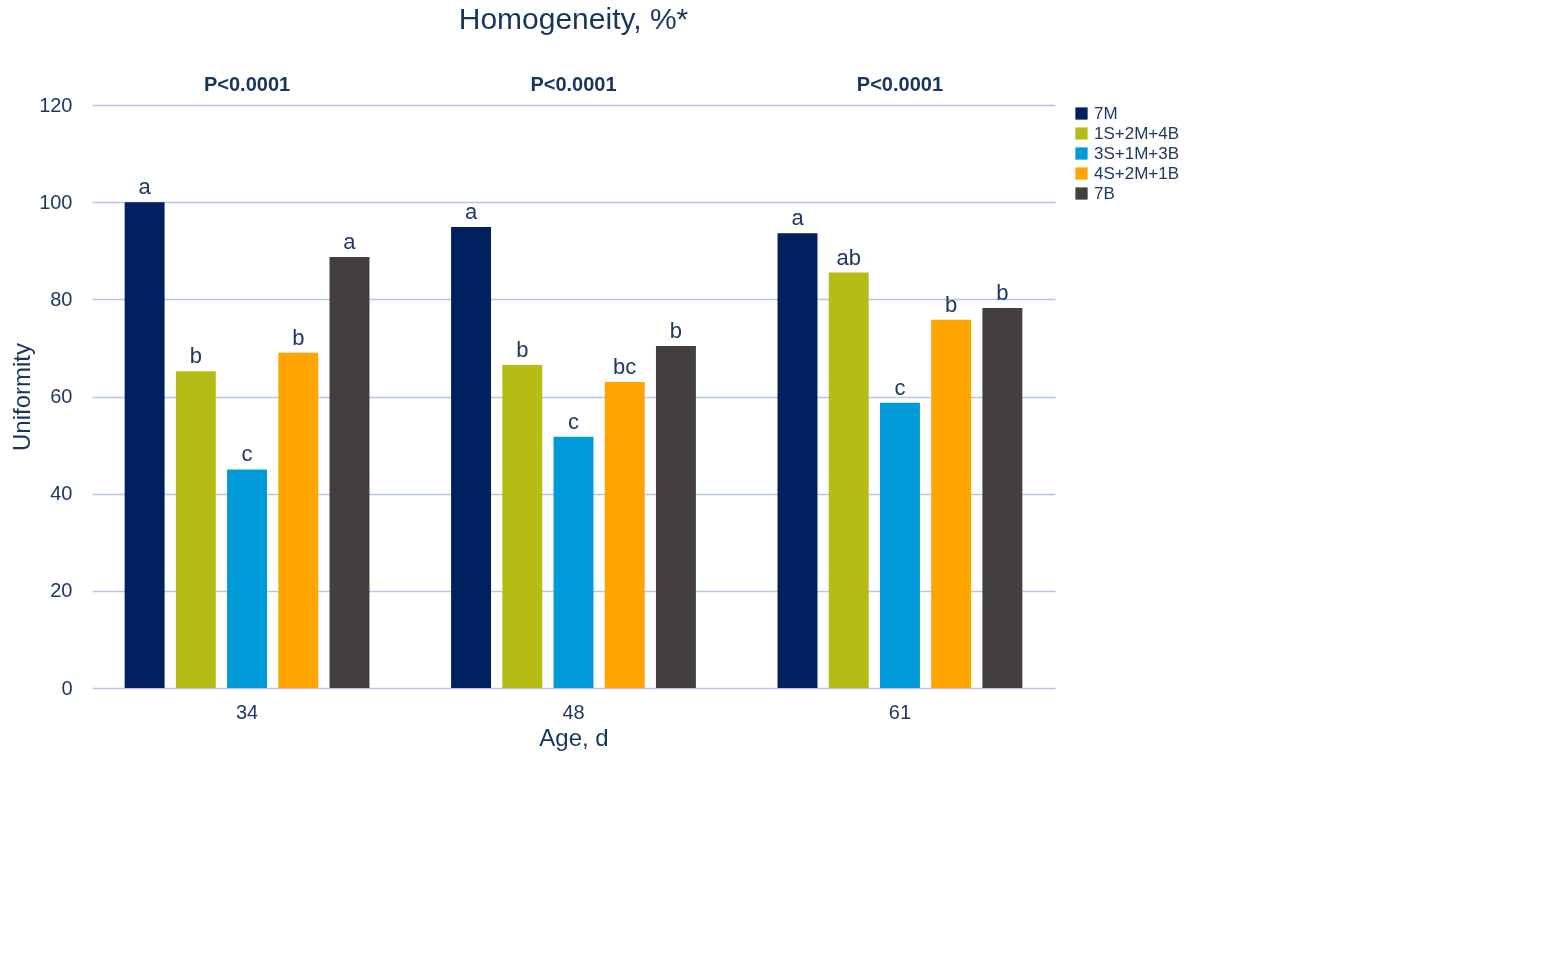 This screenshot has height=964, width=1548. Describe the element at coordinates (1137, 133) in the screenshot. I see `legend-label: 1S+2M+4B` at that location.